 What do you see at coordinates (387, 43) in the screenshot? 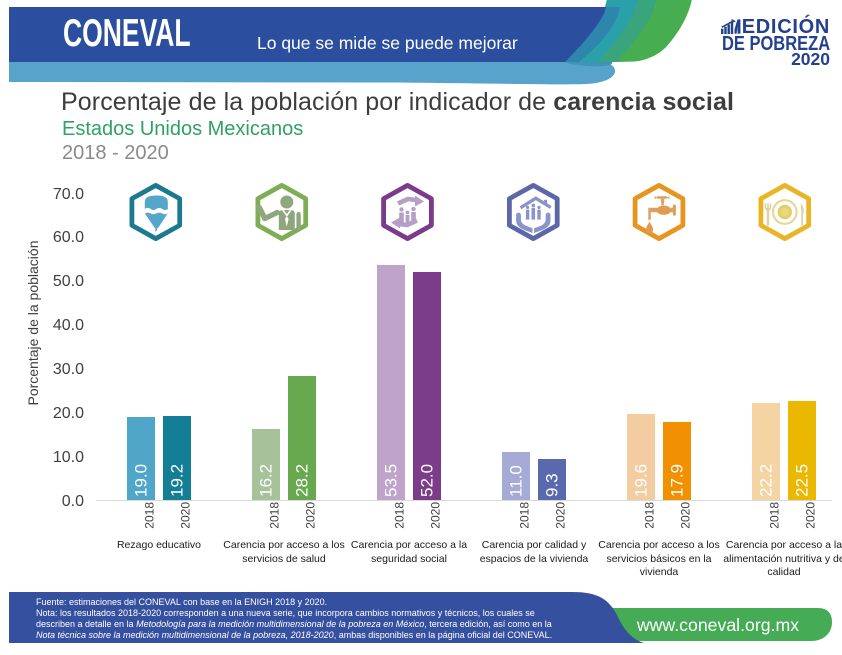
I see `svg-text:Lo que se mide se puede mejora: Lo que se mide se puede mejorar` at bounding box center [387, 43].